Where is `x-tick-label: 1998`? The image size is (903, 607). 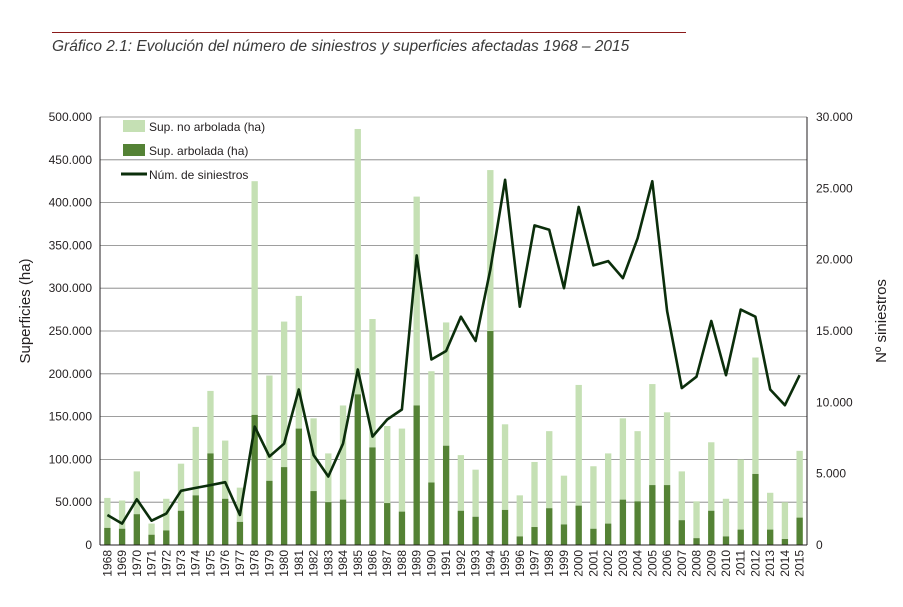 x-tick-label: 1998 is located at coordinates (549, 563).